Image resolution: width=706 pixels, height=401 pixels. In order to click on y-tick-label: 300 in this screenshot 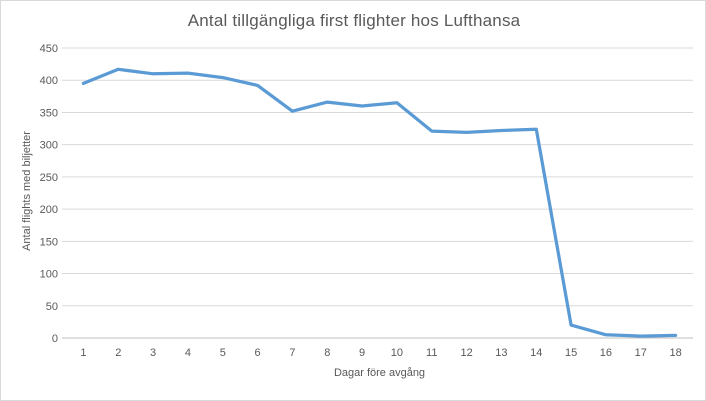, I will do `click(49, 146)`.